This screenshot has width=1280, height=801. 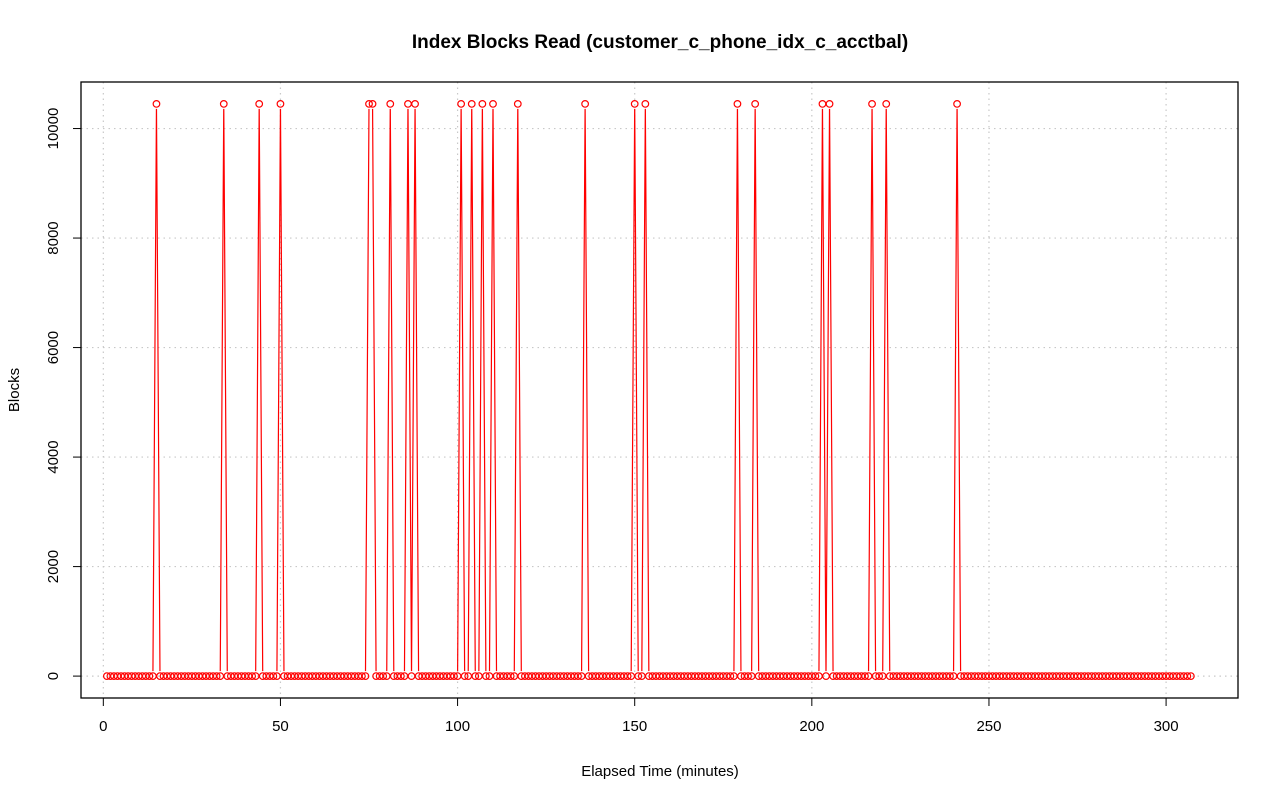 What do you see at coordinates (457, 726) in the screenshot?
I see `x-tick-label: 100` at bounding box center [457, 726].